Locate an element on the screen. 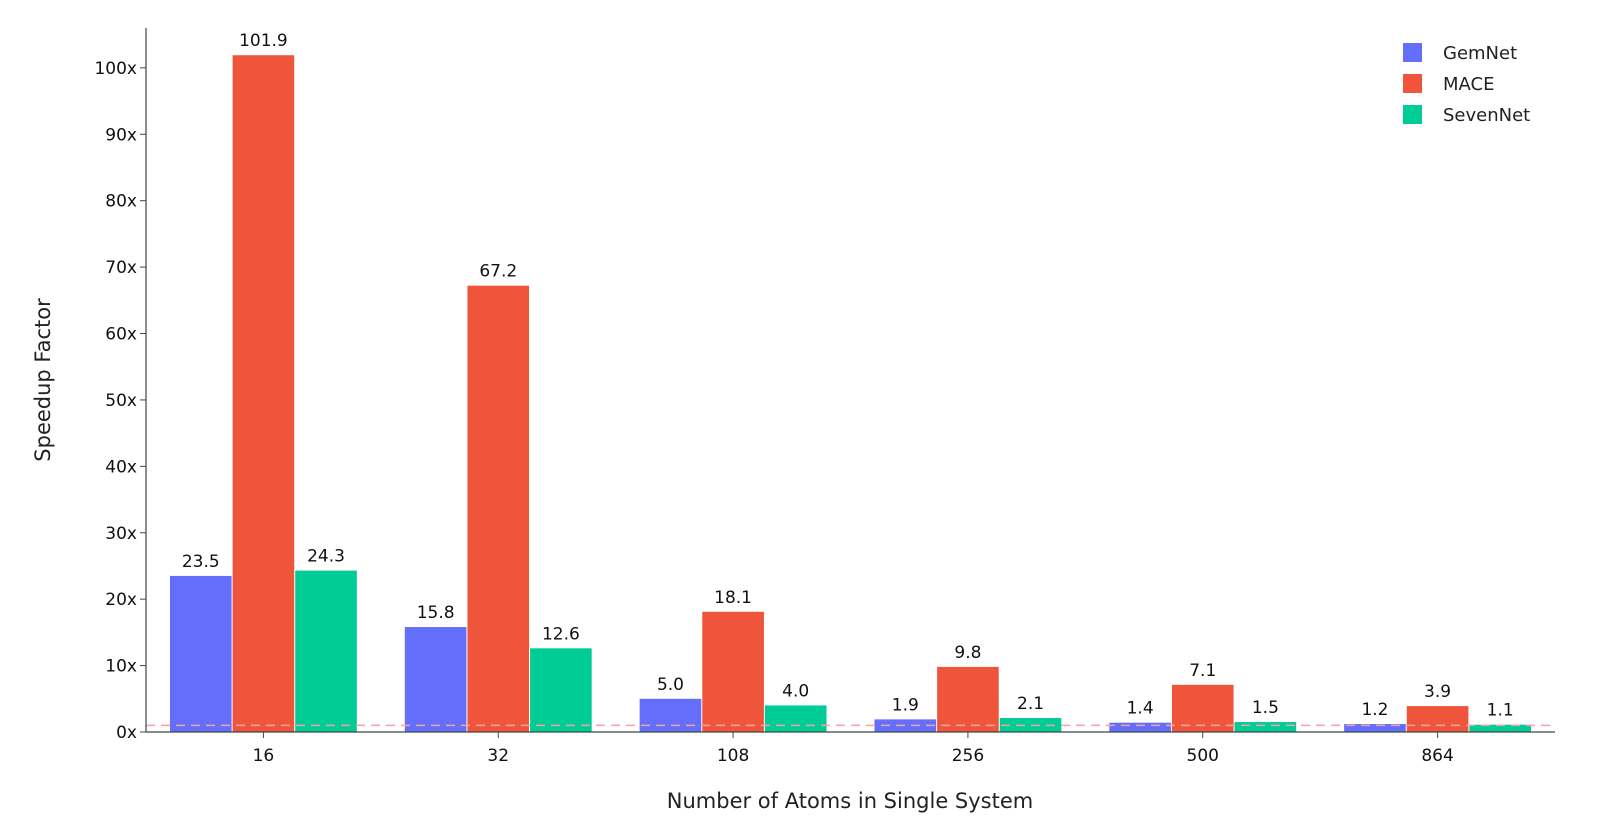 Image resolution: width=1617 pixels, height=830 pixels. data-label-mace-16: 101.9 is located at coordinates (263, 41).